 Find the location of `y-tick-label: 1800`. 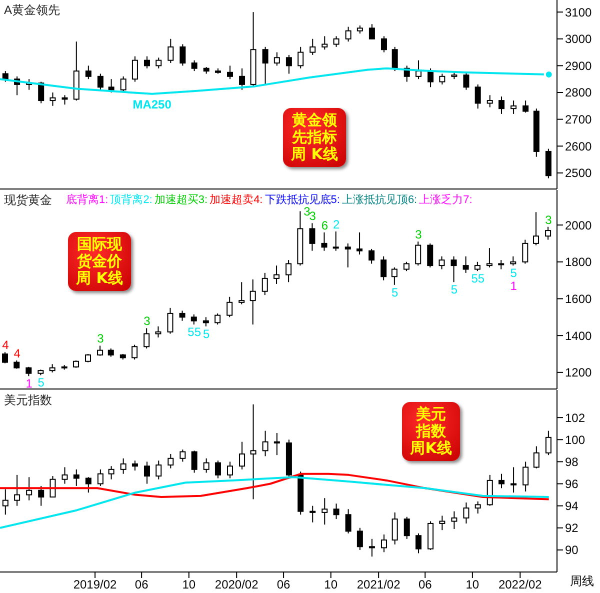

y-tick-label: 1800 is located at coordinates (578, 262).